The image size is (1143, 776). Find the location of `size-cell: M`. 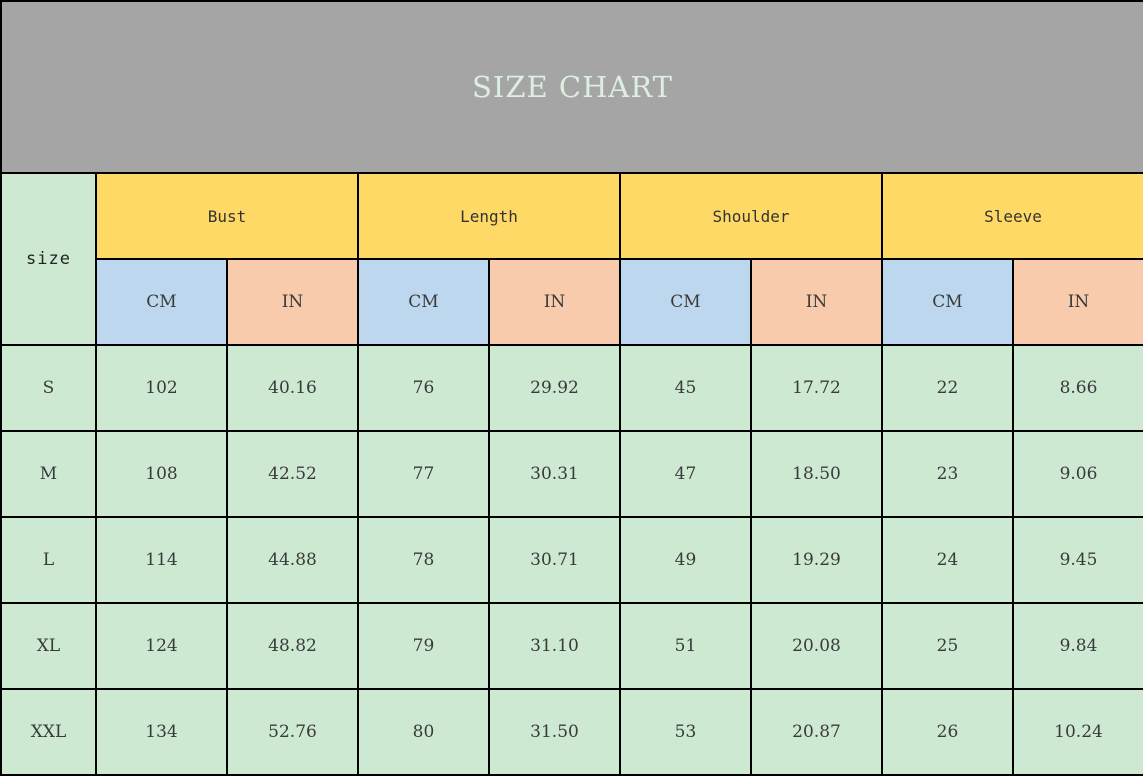

size-cell: M is located at coordinates (48, 474).